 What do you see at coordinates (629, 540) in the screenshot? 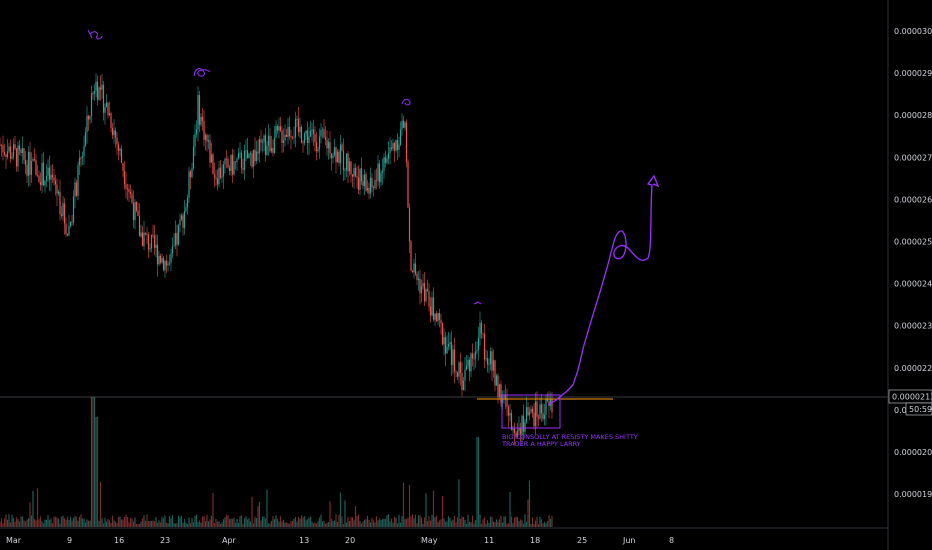
I see `time-tick-label: Jun` at bounding box center [629, 540].